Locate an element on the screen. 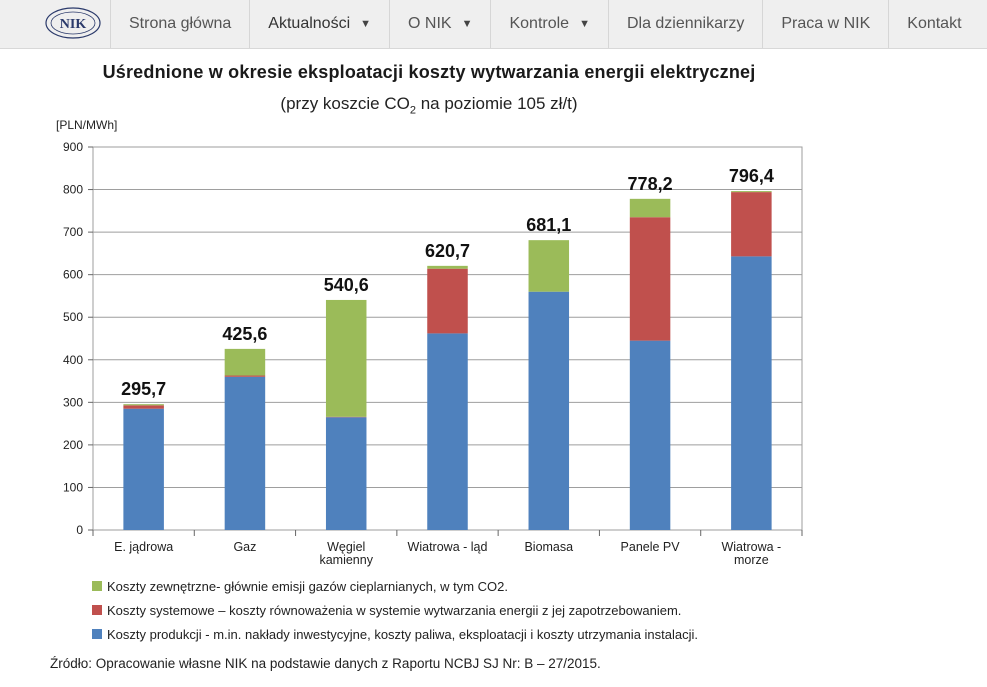 The image size is (987, 687). nav-item-label: Kontakt is located at coordinates (934, 23).